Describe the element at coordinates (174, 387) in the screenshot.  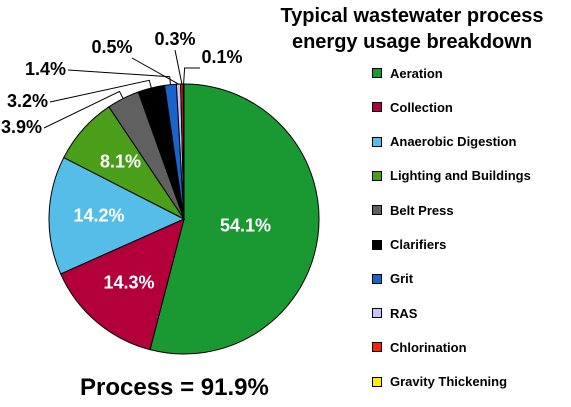
I see `process-total-text: Process = 91.9%` at that location.